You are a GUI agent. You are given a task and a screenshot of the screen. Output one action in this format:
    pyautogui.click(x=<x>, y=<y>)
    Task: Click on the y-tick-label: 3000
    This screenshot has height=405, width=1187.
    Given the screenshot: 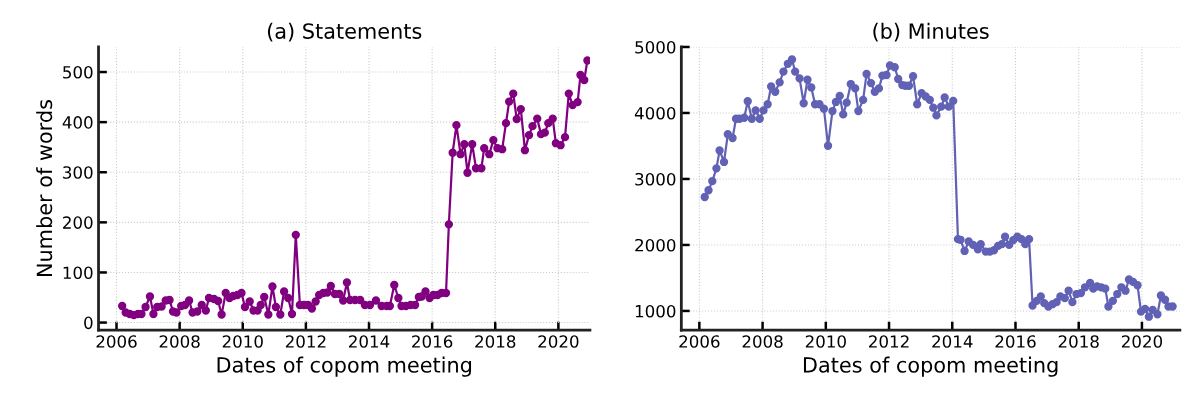 What is the action you would take?
    pyautogui.click(x=655, y=179)
    